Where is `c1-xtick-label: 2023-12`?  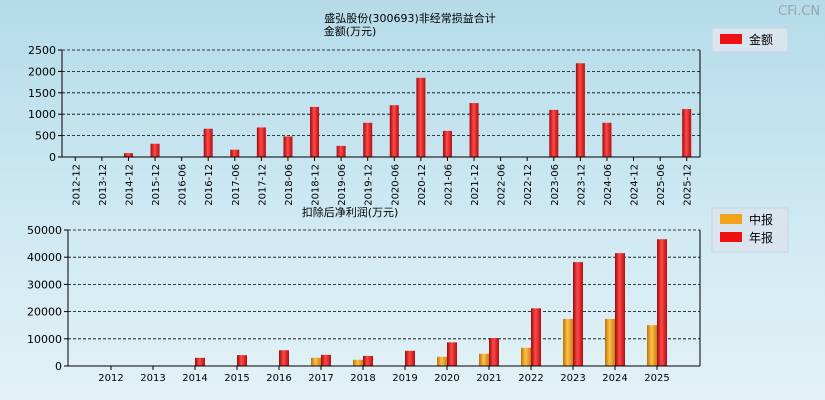
c1-xtick-label: 2023-12 is located at coordinates (581, 185).